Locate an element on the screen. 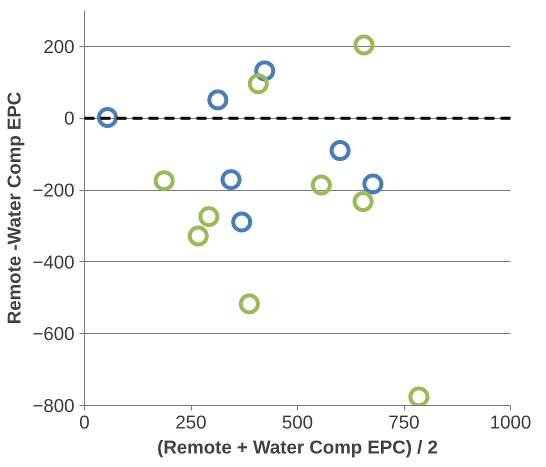  y-tick-label: −800 is located at coordinates (53, 405).